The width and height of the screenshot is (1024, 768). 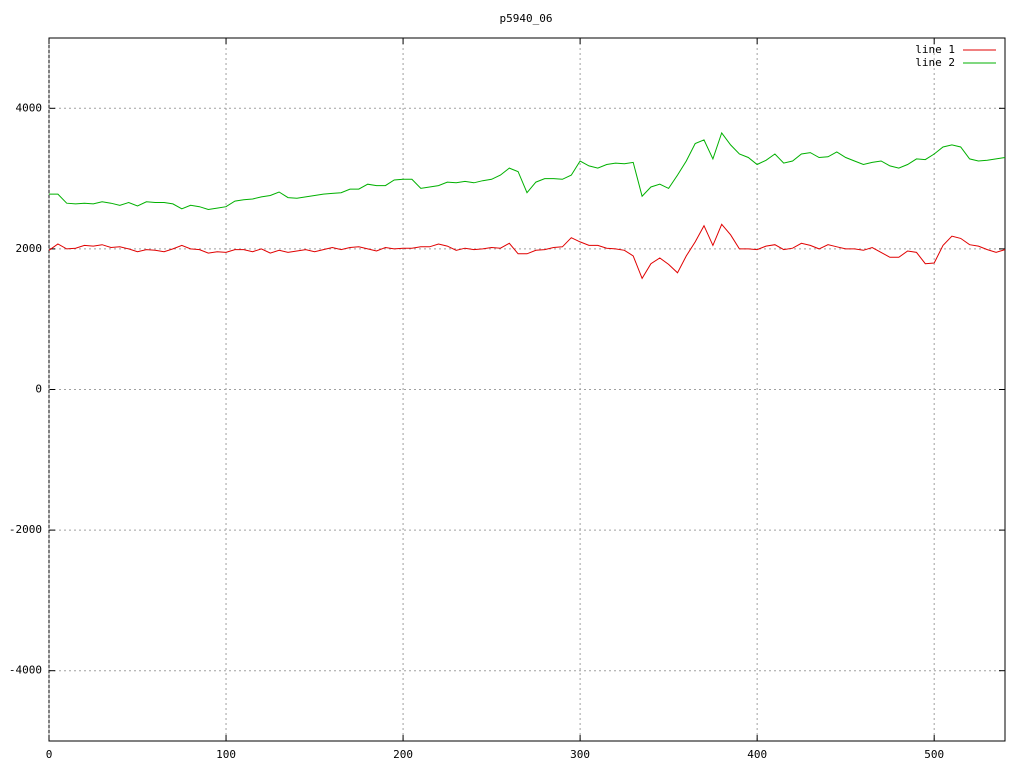 What do you see at coordinates (25, 529) in the screenshot?
I see `y-tick-label: -2000` at bounding box center [25, 529].